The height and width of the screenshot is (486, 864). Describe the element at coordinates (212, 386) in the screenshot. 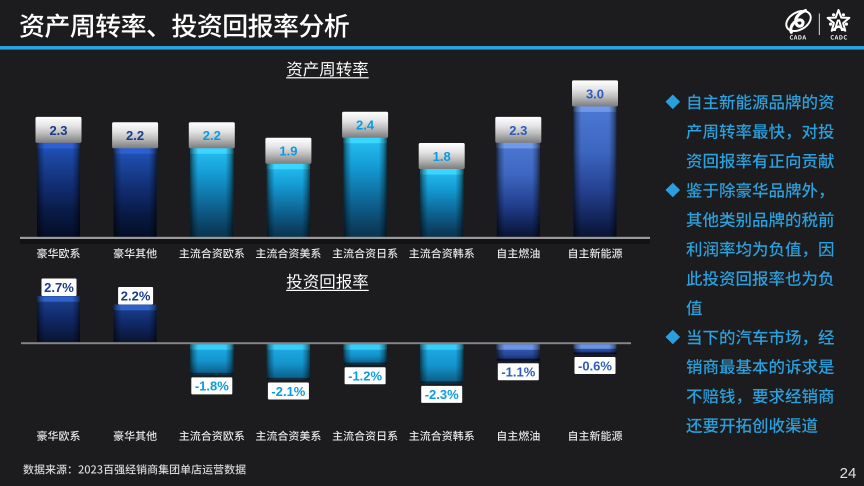

I see `svg-text: -1.8%` at that location.